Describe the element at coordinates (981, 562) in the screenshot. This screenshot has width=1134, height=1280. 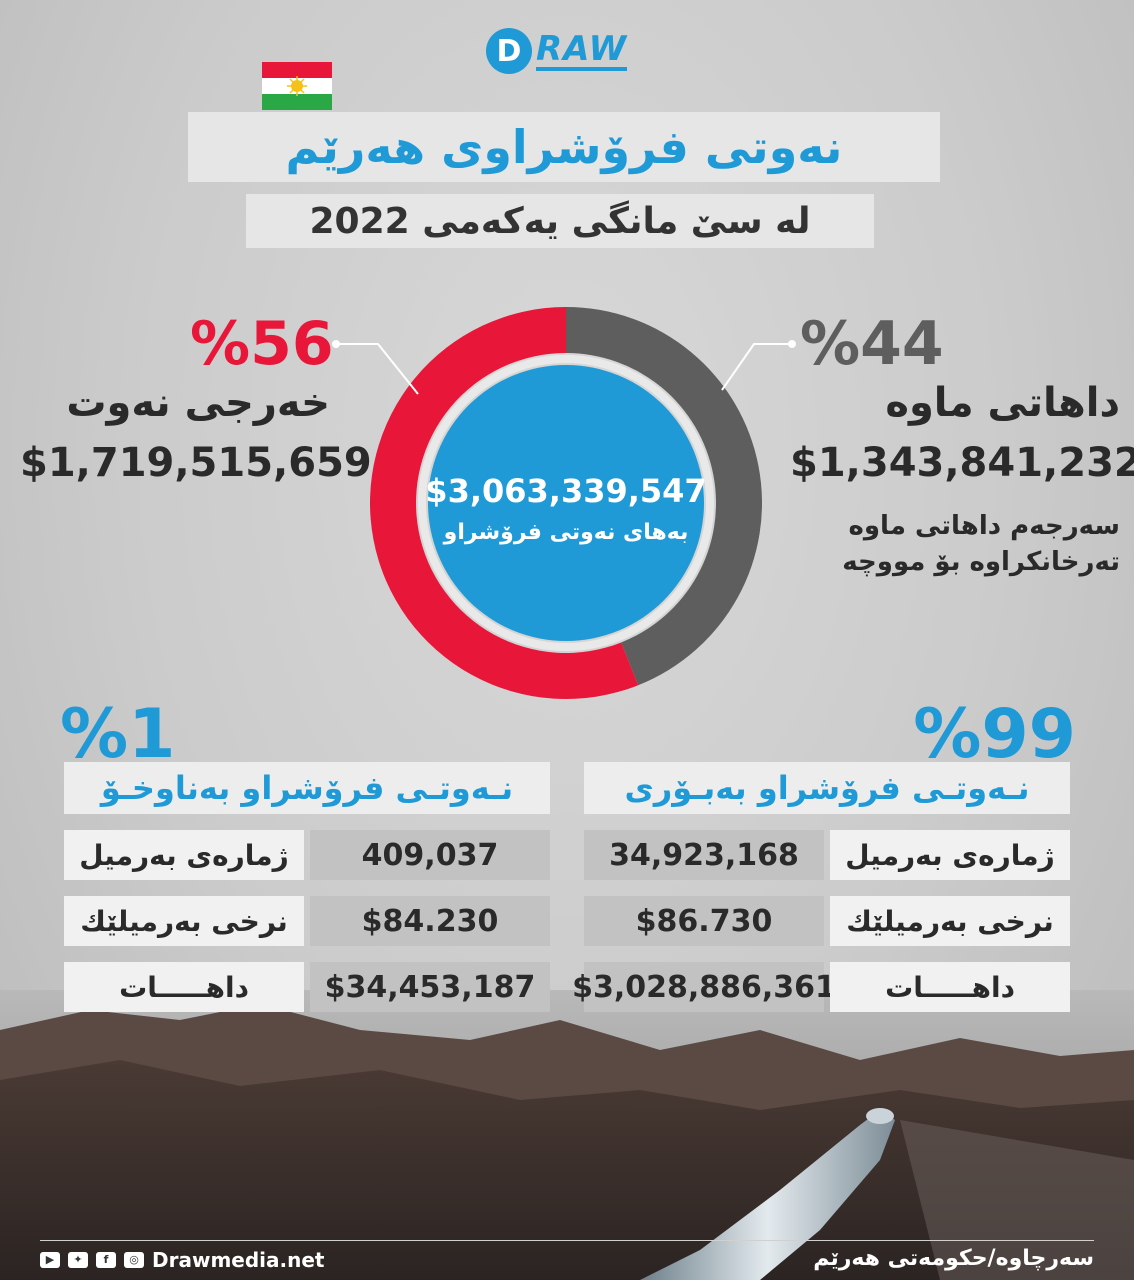
I see `note-line-2: تەرخانکراوە بۆ مووچە` at that location.